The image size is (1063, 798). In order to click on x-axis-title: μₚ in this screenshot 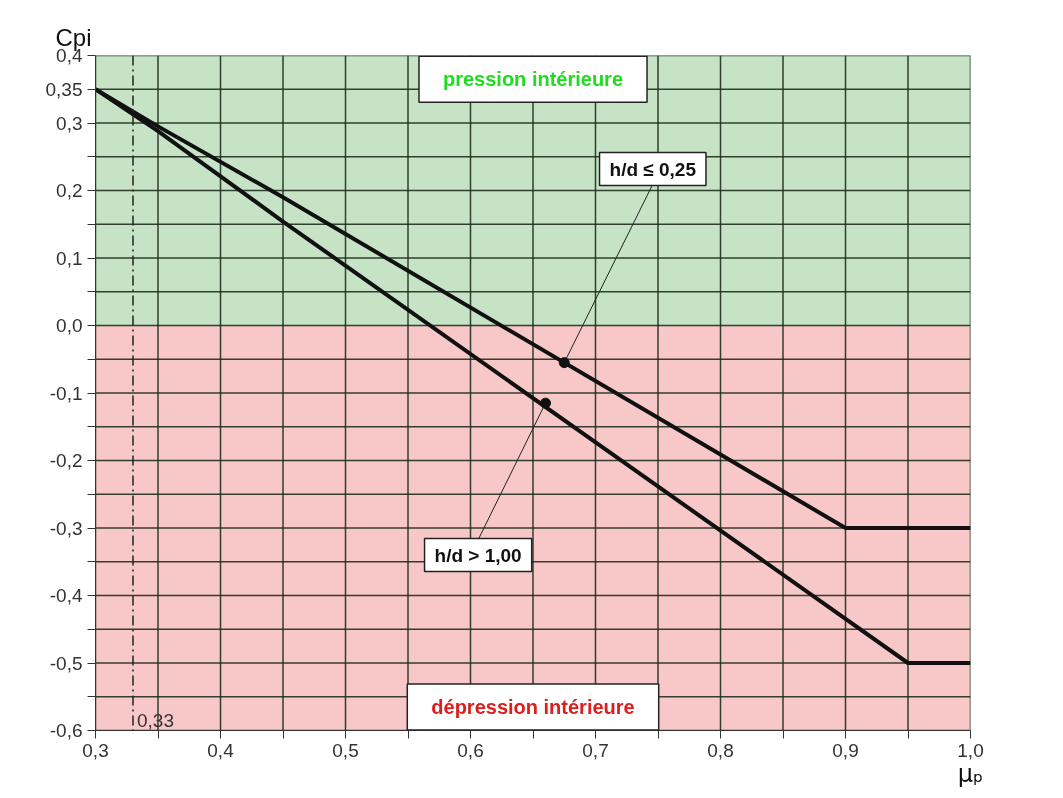, I will do `click(970, 773)`.